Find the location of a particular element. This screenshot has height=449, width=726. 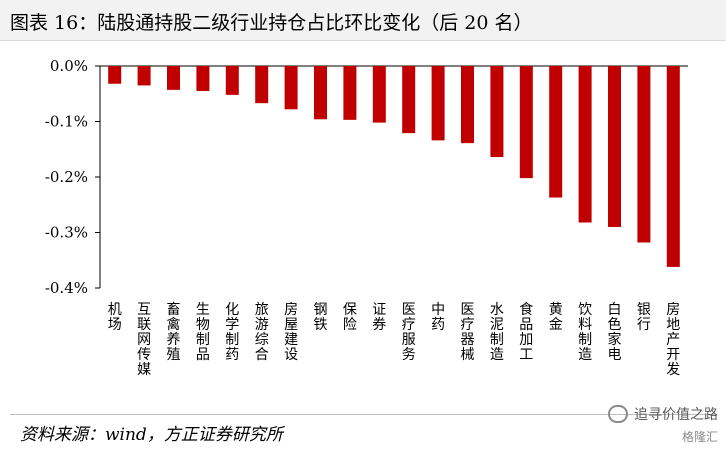

watermark: 追寻价值之路 is located at coordinates (663, 414).